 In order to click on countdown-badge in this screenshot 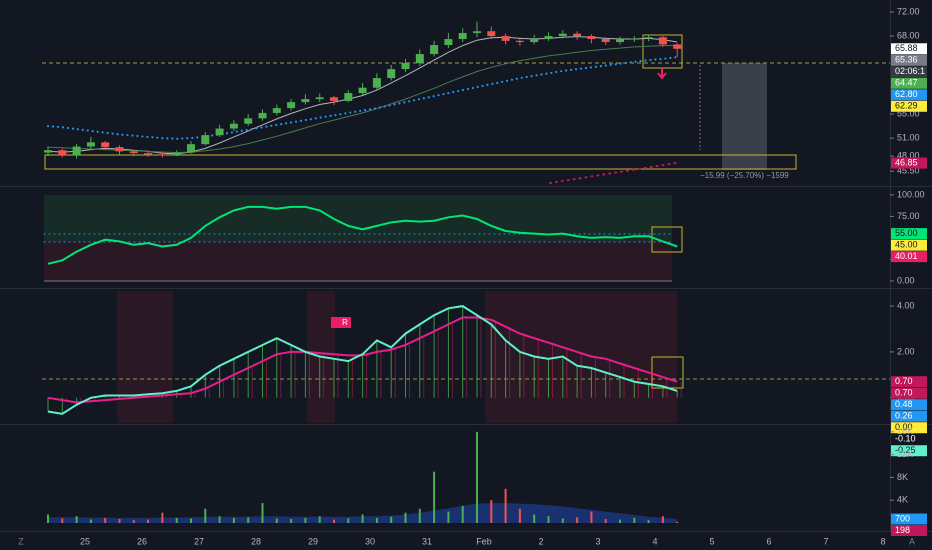, I will do `click(909, 72)`.